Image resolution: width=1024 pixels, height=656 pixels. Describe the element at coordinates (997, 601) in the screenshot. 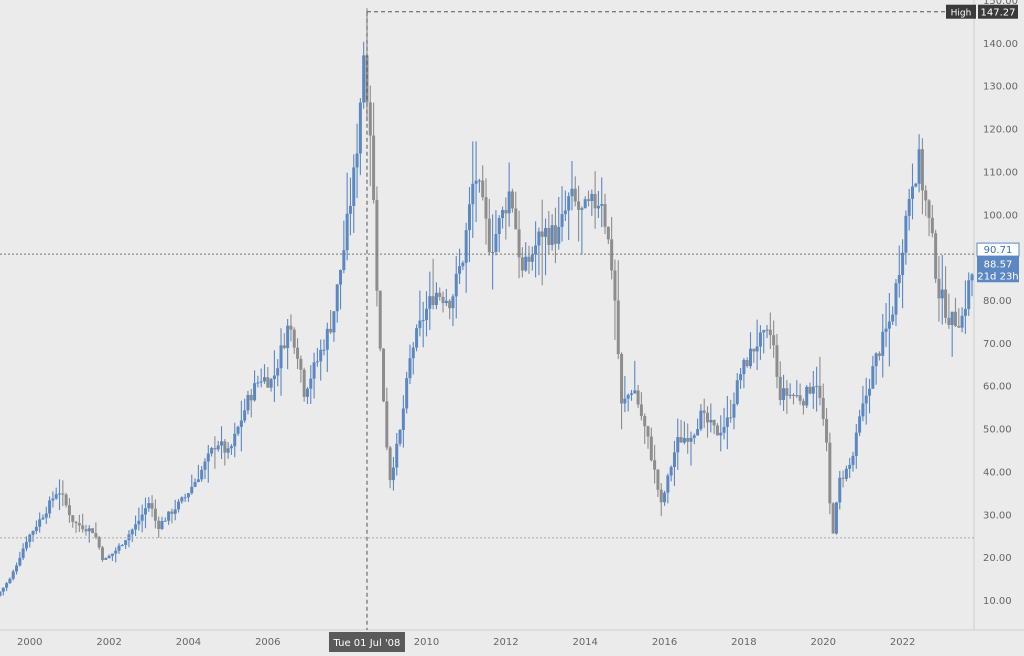

I see `y-tick-label: 10.00` at that location.